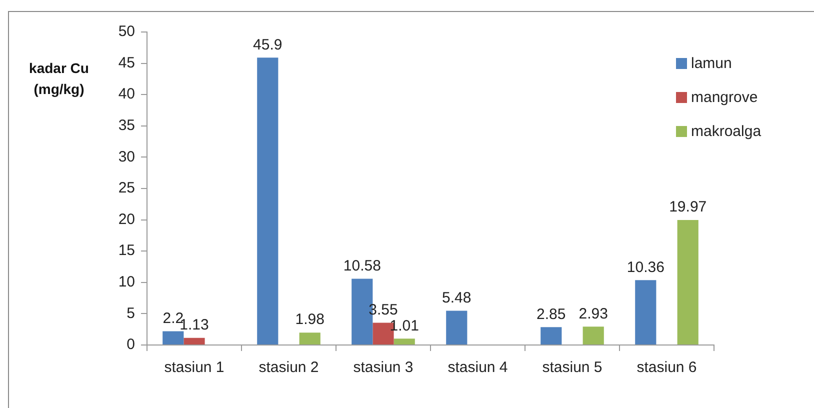 The width and height of the screenshot is (814, 408). I want to click on x-tick-label: stasiun 5, so click(572, 367).